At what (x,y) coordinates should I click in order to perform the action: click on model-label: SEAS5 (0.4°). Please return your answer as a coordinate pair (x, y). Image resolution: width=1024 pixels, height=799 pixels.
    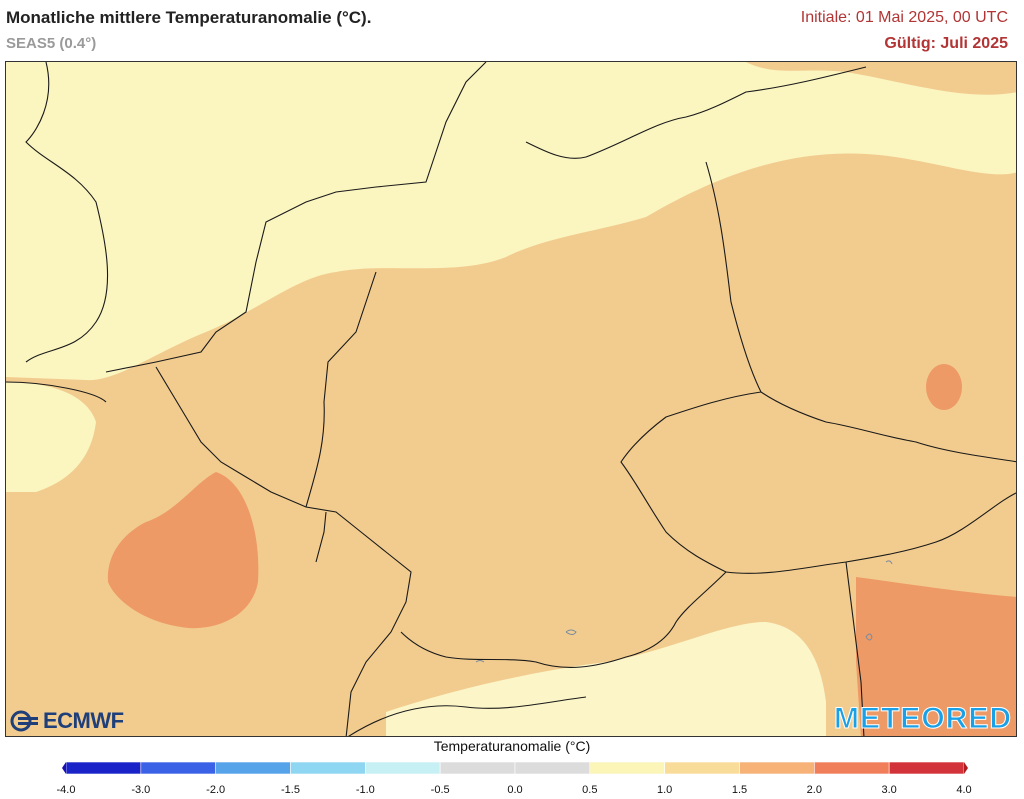
    Looking at the image, I should click on (51, 43).